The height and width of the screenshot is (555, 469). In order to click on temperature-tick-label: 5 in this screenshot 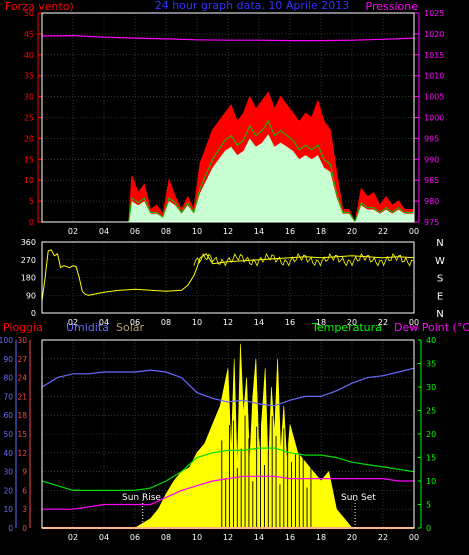, I will do `click(428, 505)`.